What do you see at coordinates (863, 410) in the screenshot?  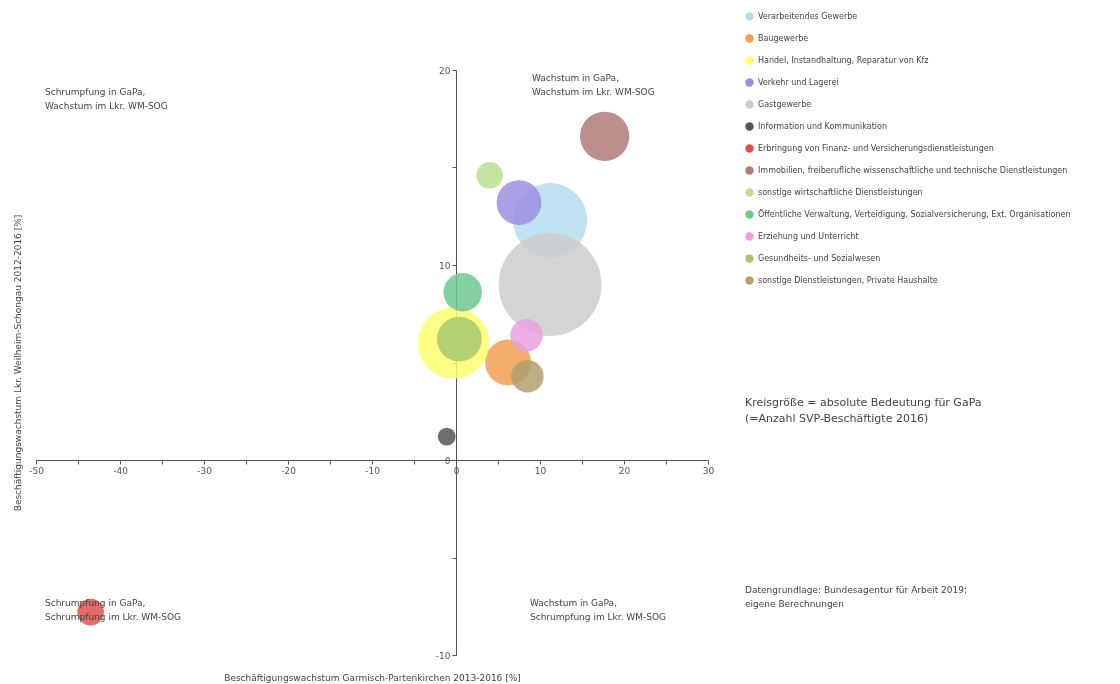 I see `text: Kreisgröße = absolute Bedeutung für GaPa (=Anzahl SVP-Beschäftigte 2016)` at bounding box center [863, 410].